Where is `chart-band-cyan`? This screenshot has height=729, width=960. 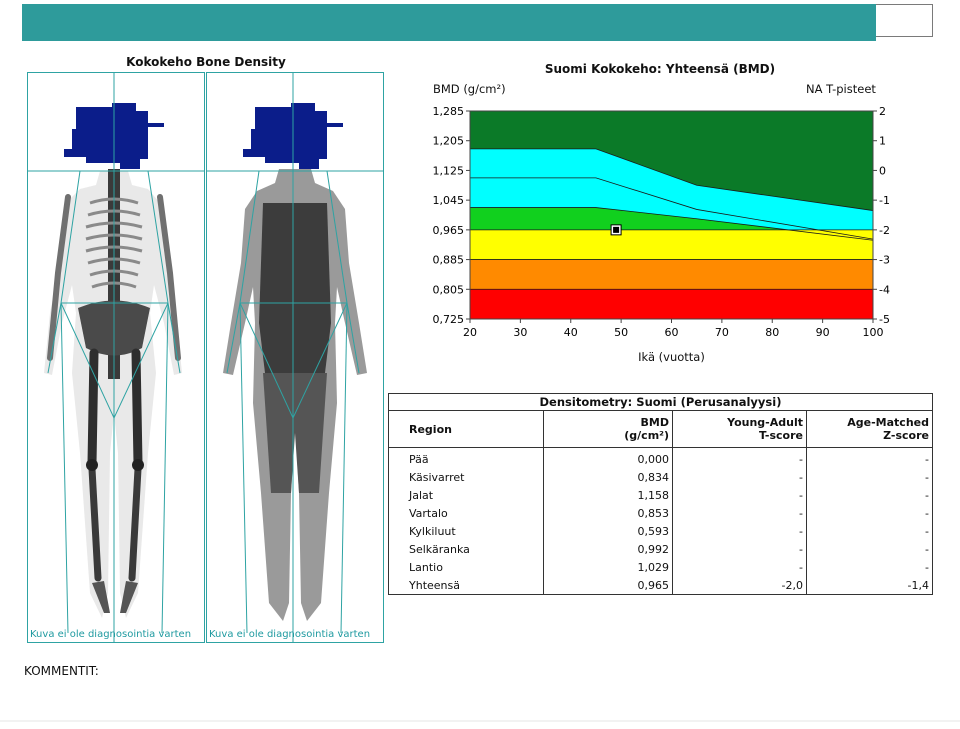 chart-band-cyan is located at coordinates (671, 194).